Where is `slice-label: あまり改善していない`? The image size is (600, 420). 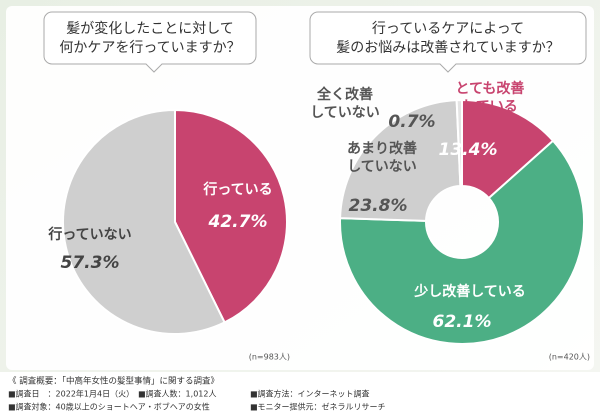
slice-label: あまり改善していない is located at coordinates (382, 157).